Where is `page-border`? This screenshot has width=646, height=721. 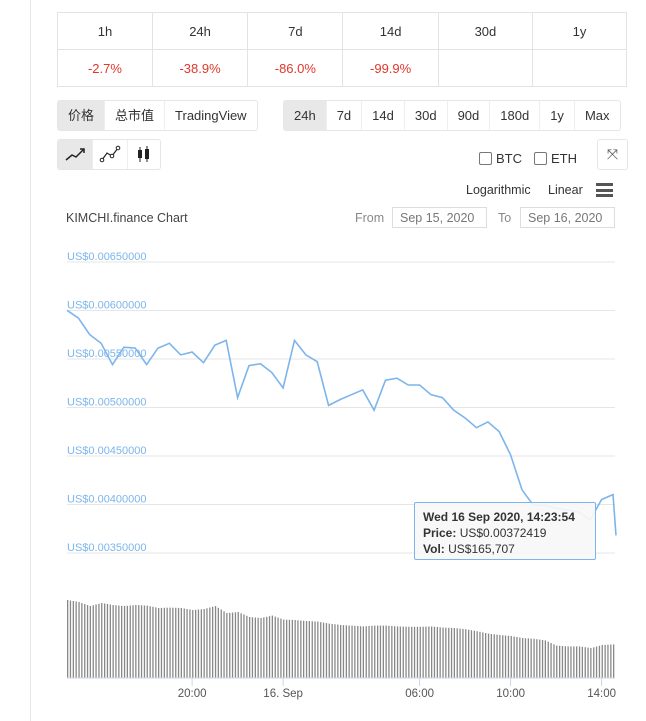 page-border is located at coordinates (30, 360).